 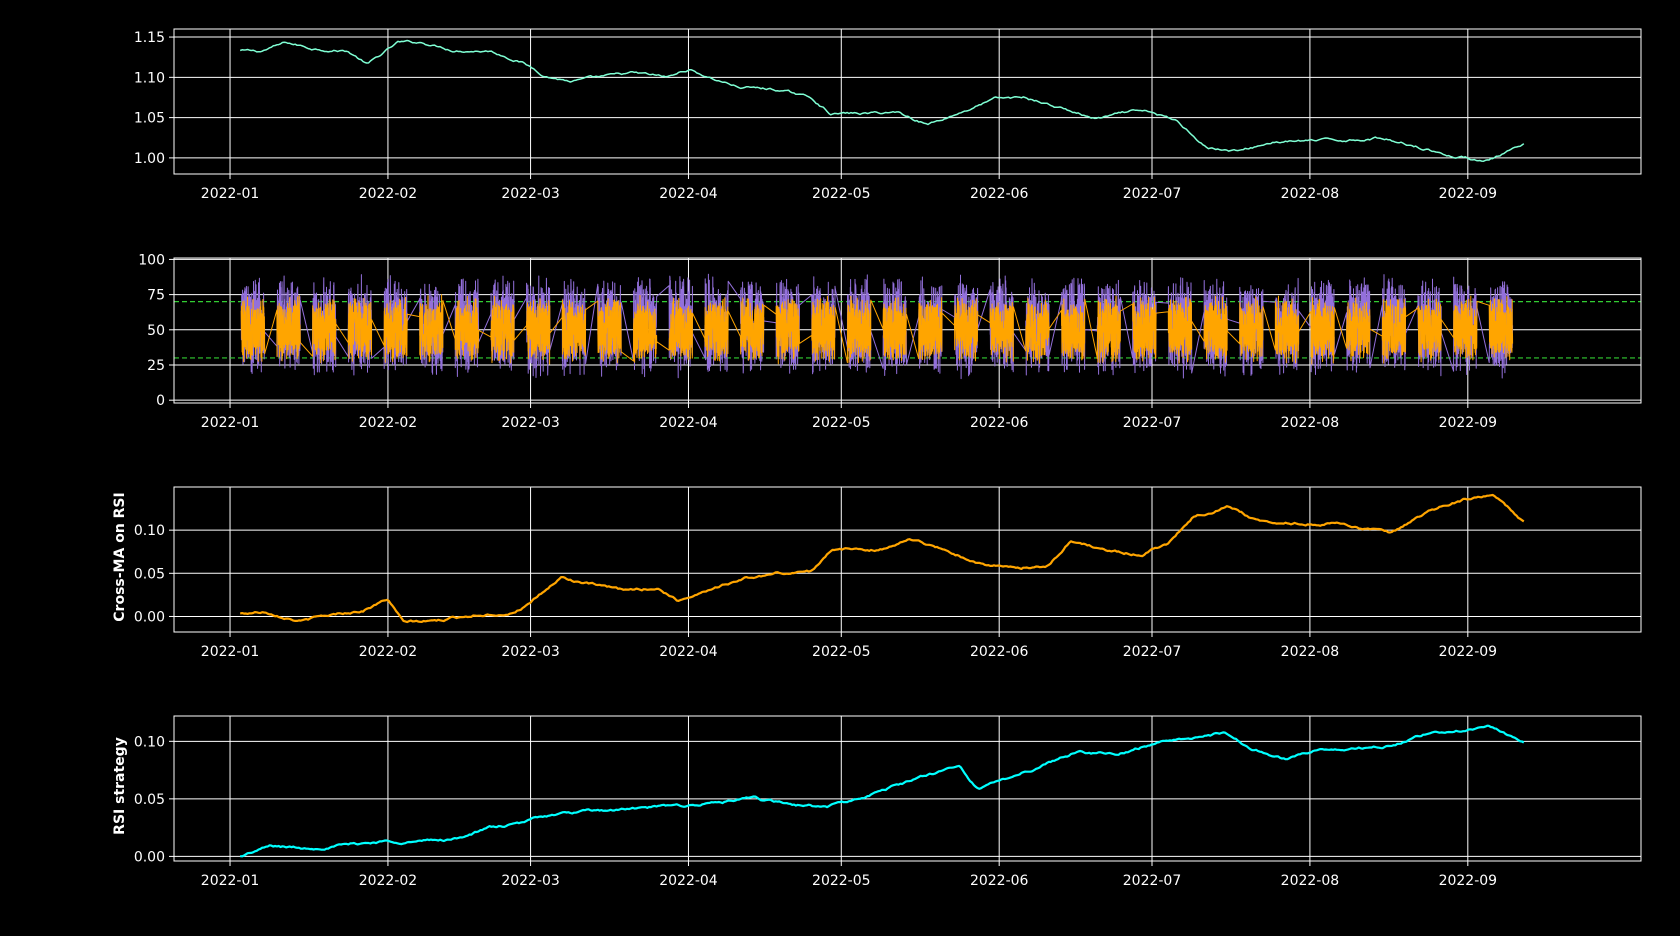 What do you see at coordinates (149, 38) in the screenshot?
I see `price-ytick-label: 1.15` at bounding box center [149, 38].